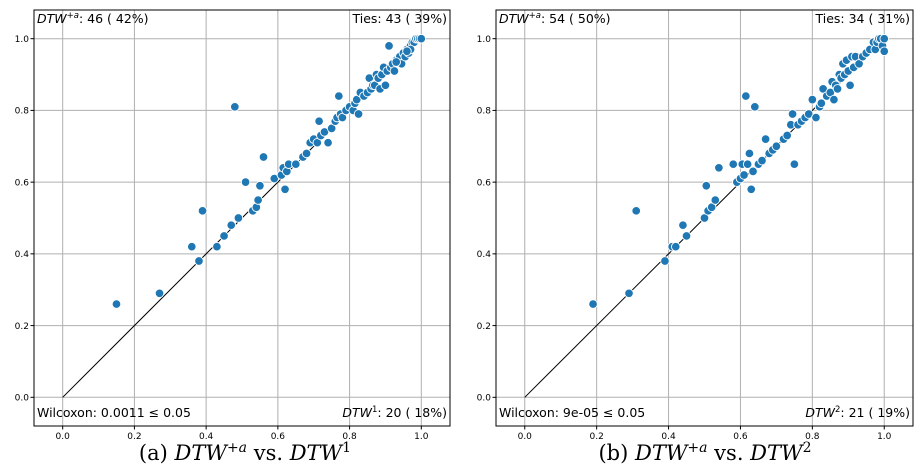  What do you see at coordinates (399, 18) in the screenshot?
I see `annotation-top-right: Ties: 43 ( 39%)` at bounding box center [399, 18].